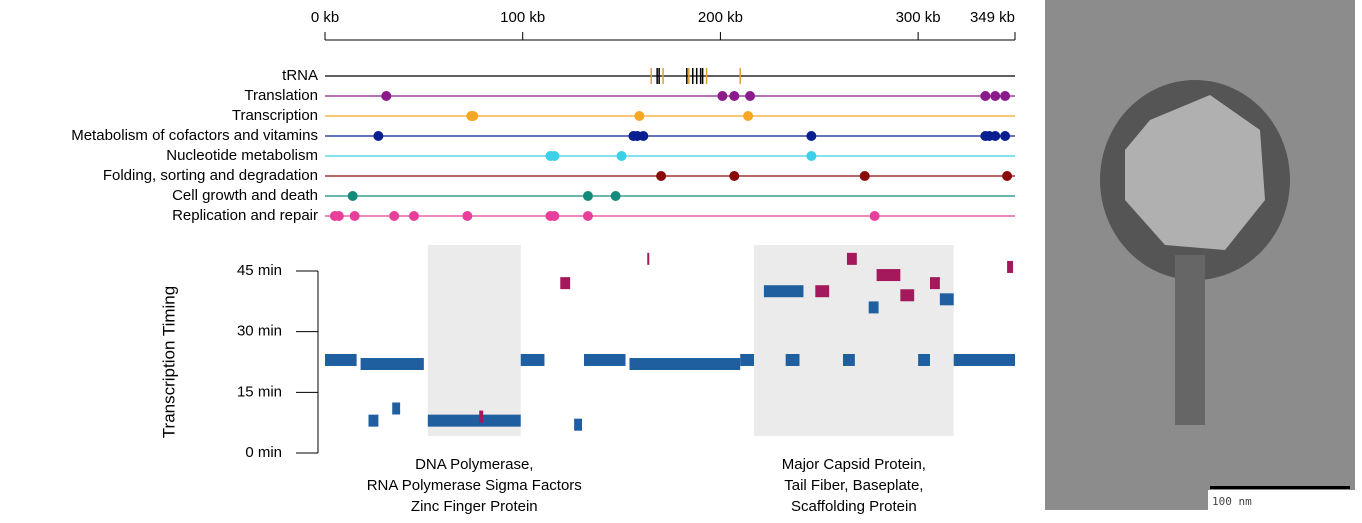 The height and width of the screenshot is (523, 1362). I want to click on track-label: Cell growth and death, so click(245, 195).